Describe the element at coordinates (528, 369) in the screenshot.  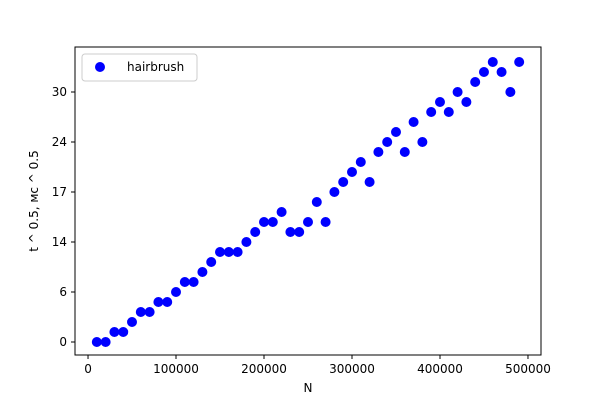
I see `x-tick-label: 500000` at that location.